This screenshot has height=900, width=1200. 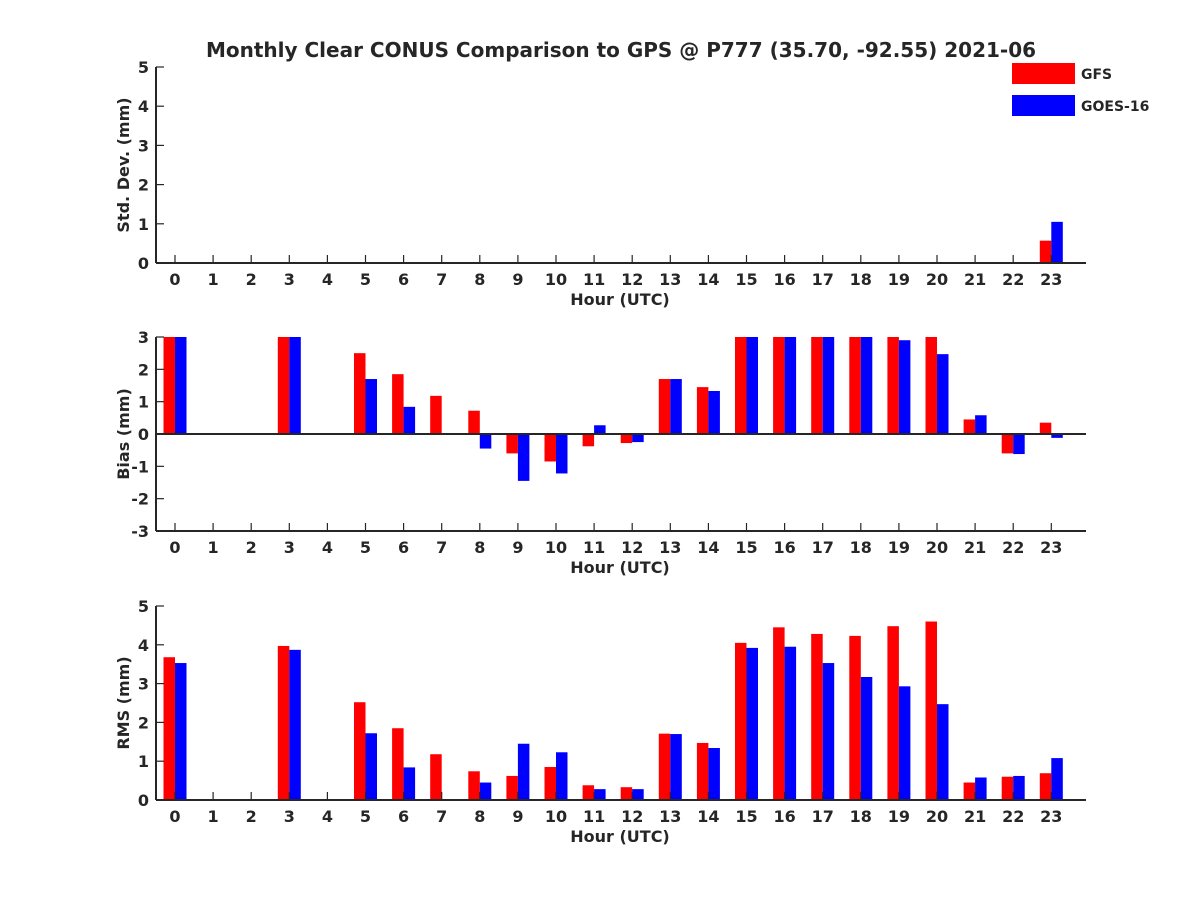 What do you see at coordinates (975, 547) in the screenshot?
I see `x-tick-label: 21` at bounding box center [975, 547].